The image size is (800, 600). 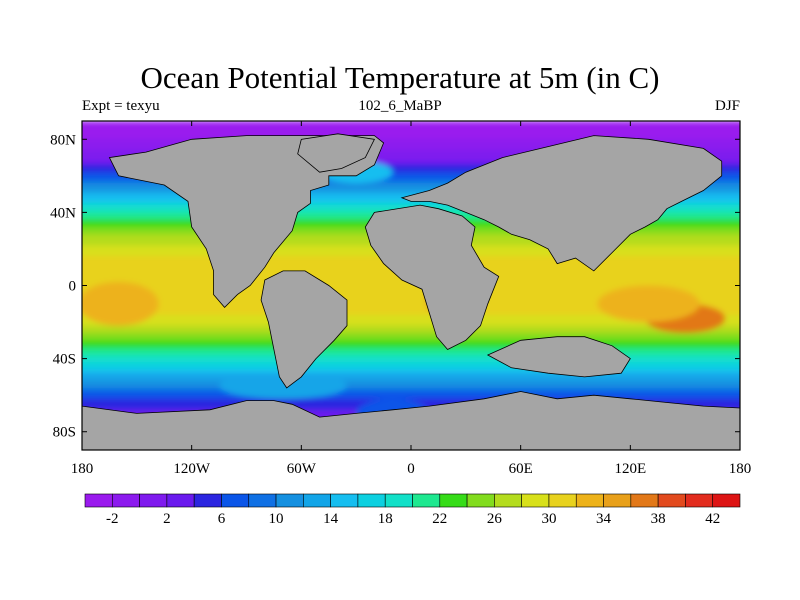 What do you see at coordinates (302, 469) in the screenshot?
I see `x-tick-label: 60W` at bounding box center [302, 469].